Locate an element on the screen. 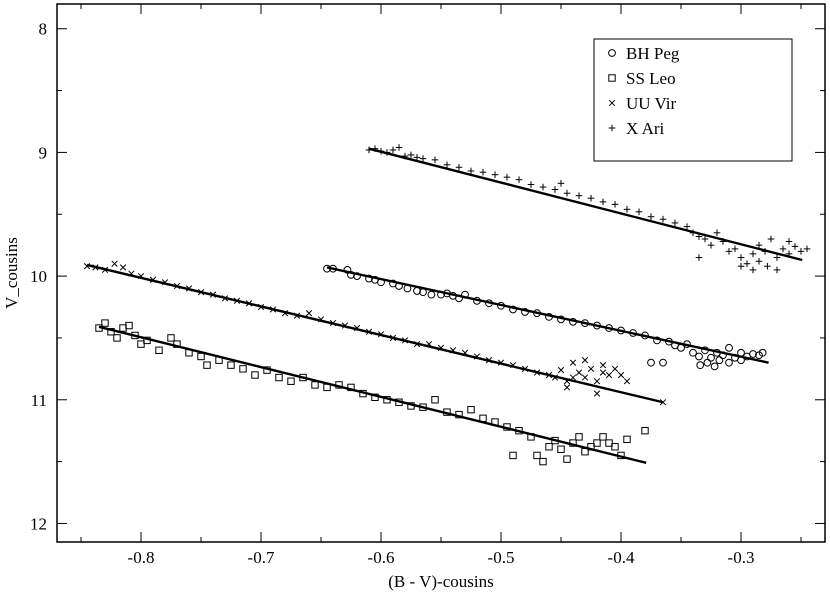 The width and height of the screenshot is (830, 599). x-tick-label: -0.6 is located at coordinates (381, 557).